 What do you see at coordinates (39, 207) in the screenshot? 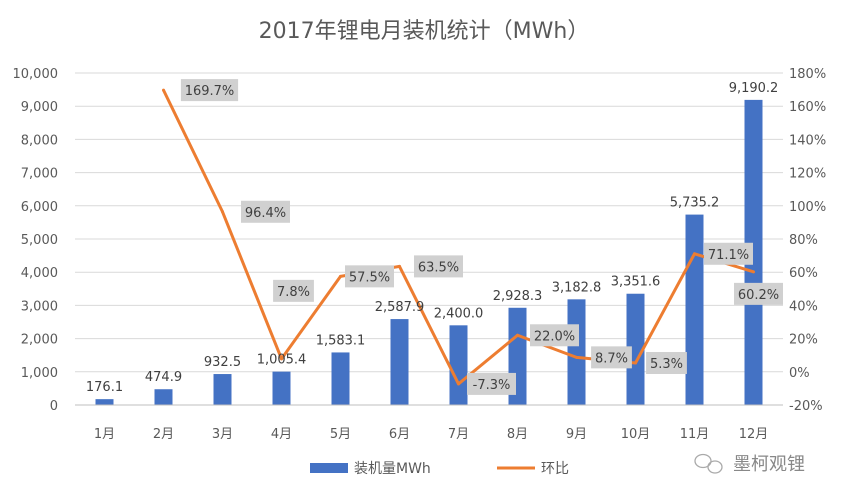
I see `y-left-tick-label: 6,000` at bounding box center [39, 207].